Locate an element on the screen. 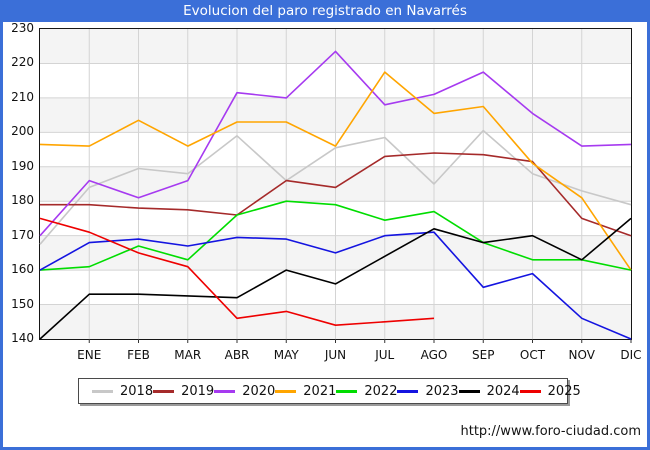 Image resolution: width=650 pixels, height=450 pixels. legend-item-2021: 2021 is located at coordinates (305, 391).